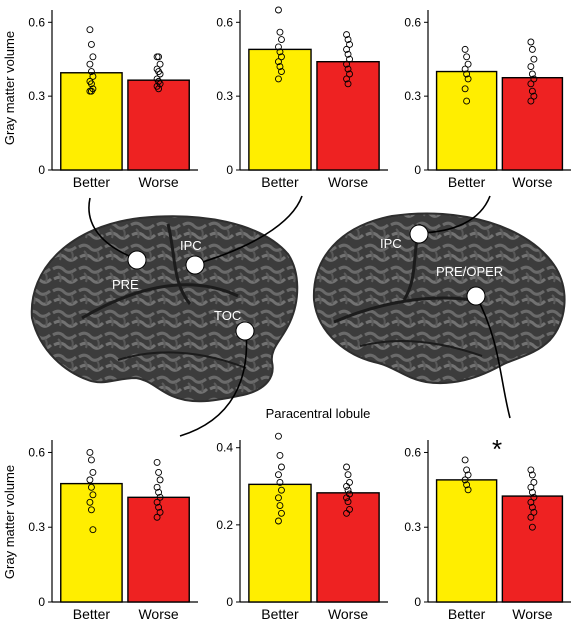 Image resolution: width=571 pixels, height=628 pixels. Describe the element at coordinates (532, 123) in the screenshot. I see `top-right-bar-worse` at that location.